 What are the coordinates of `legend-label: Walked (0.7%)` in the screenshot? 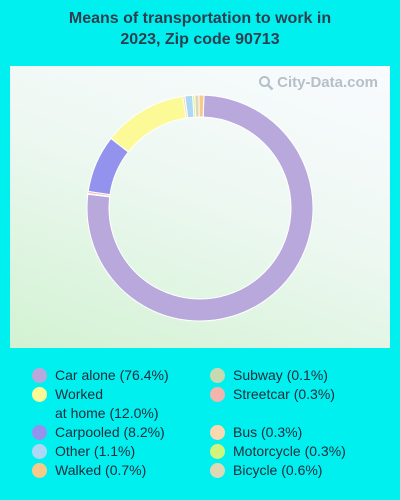 It's located at (101, 470).